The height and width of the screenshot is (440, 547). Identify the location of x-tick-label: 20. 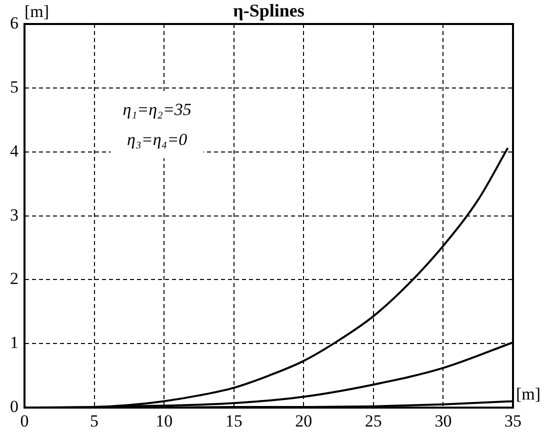
(303, 420).